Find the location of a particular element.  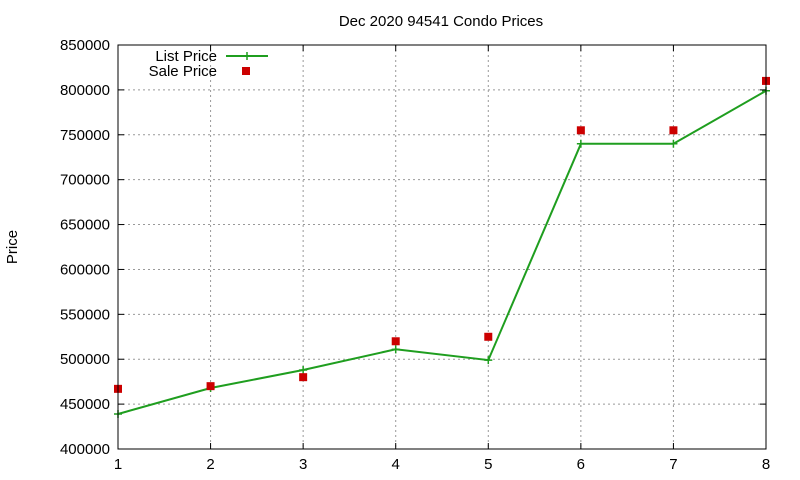

y-tick-label: 600000 is located at coordinates (85, 269).